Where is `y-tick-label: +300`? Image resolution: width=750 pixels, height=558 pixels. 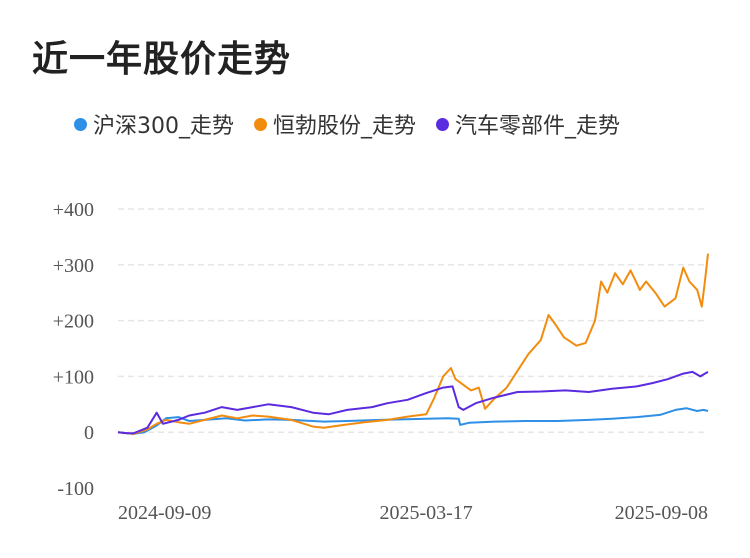 y-tick-label: +300 is located at coordinates (73, 266).